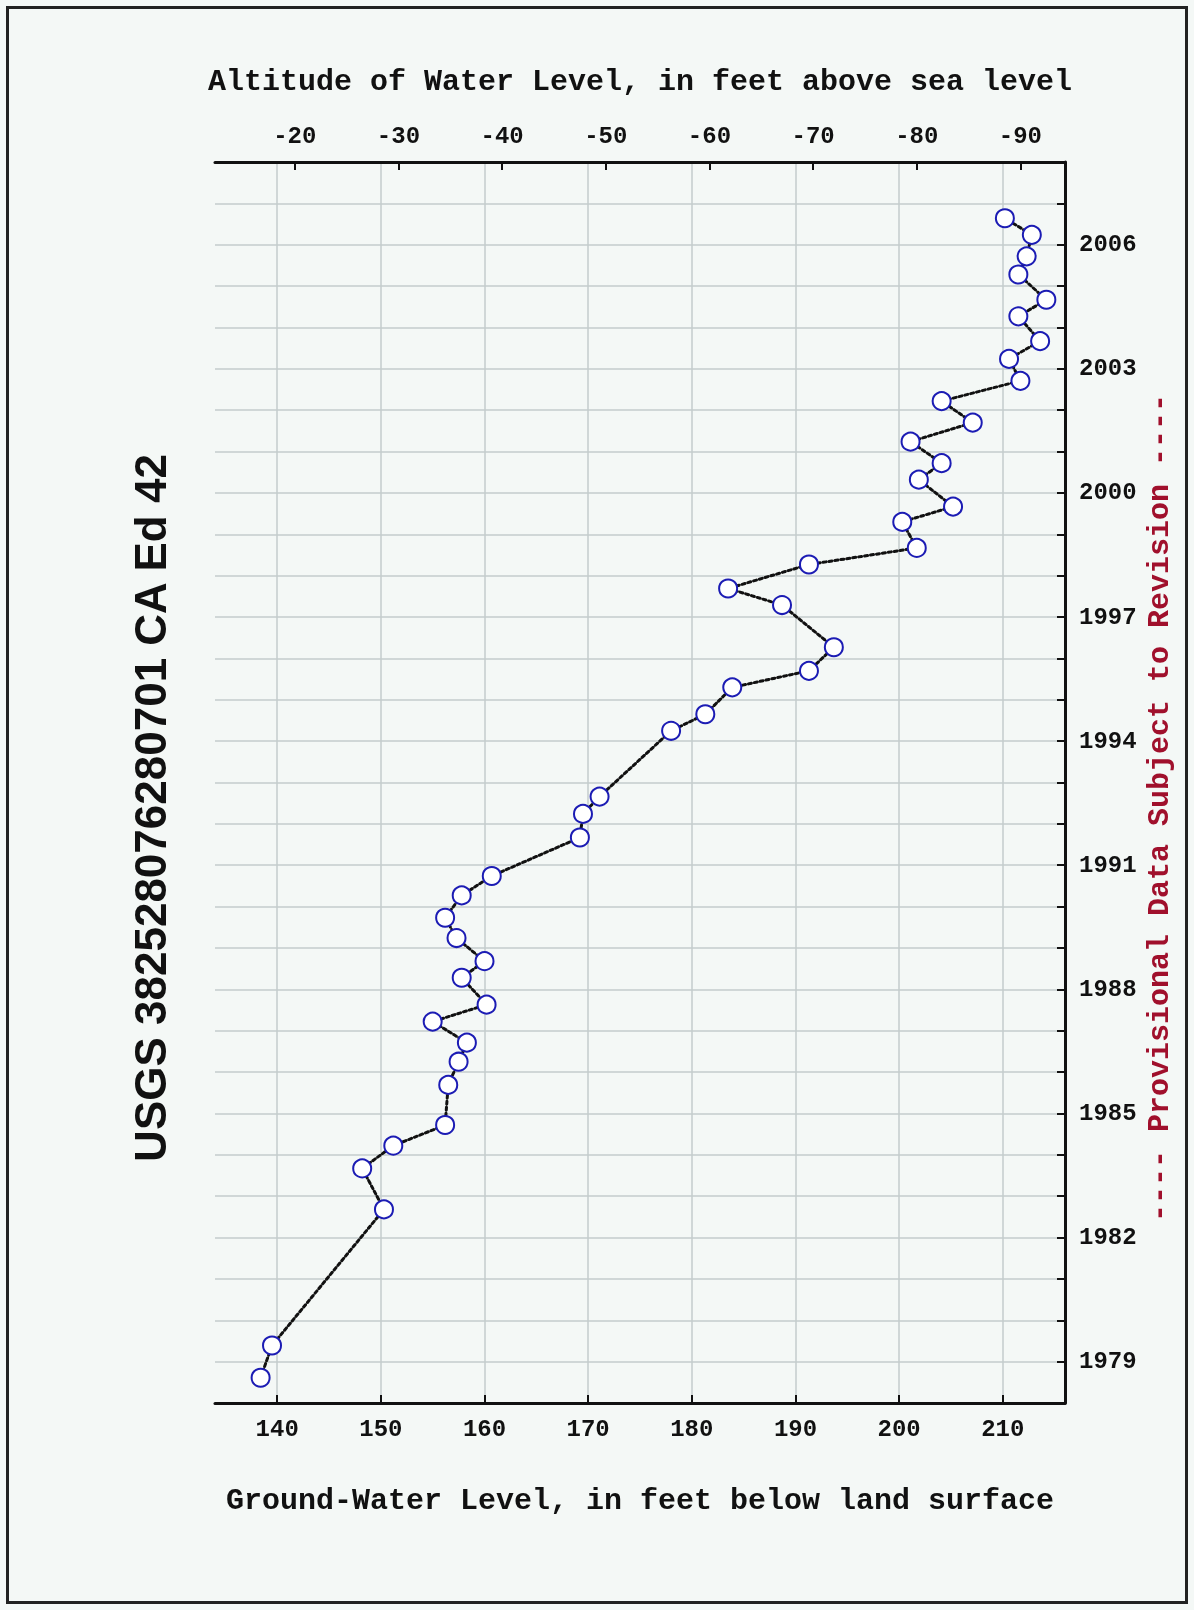 Image resolution: width=1194 pixels, height=1610 pixels. What do you see at coordinates (1108, 1362) in the screenshot?
I see `y-tick-label: 1979` at bounding box center [1108, 1362].